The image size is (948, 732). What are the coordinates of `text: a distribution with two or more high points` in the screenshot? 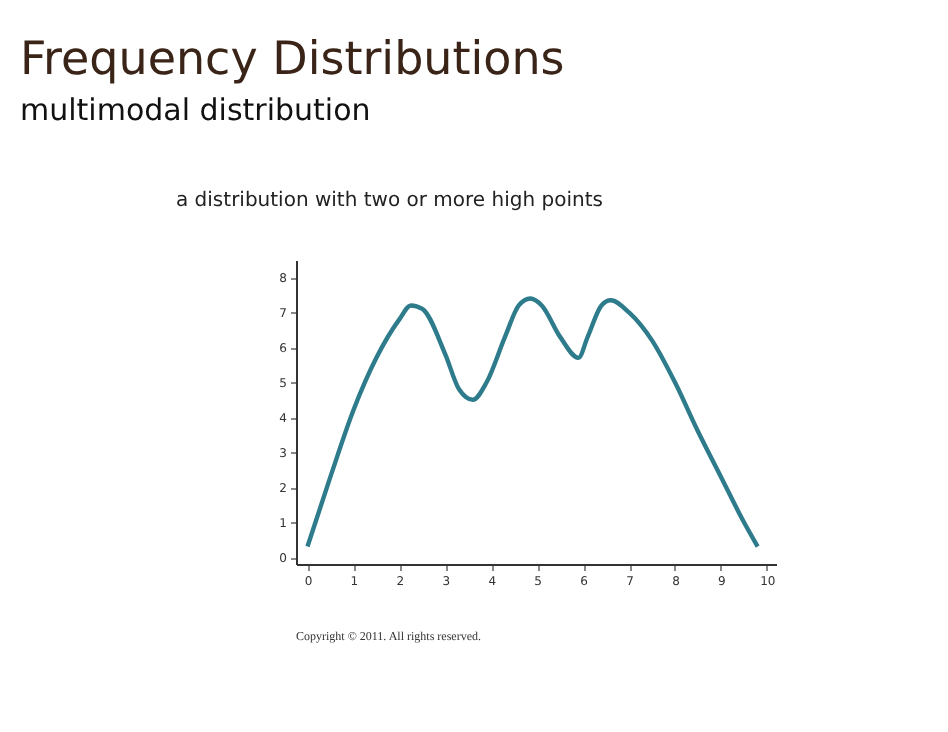 It's located at (389, 201).